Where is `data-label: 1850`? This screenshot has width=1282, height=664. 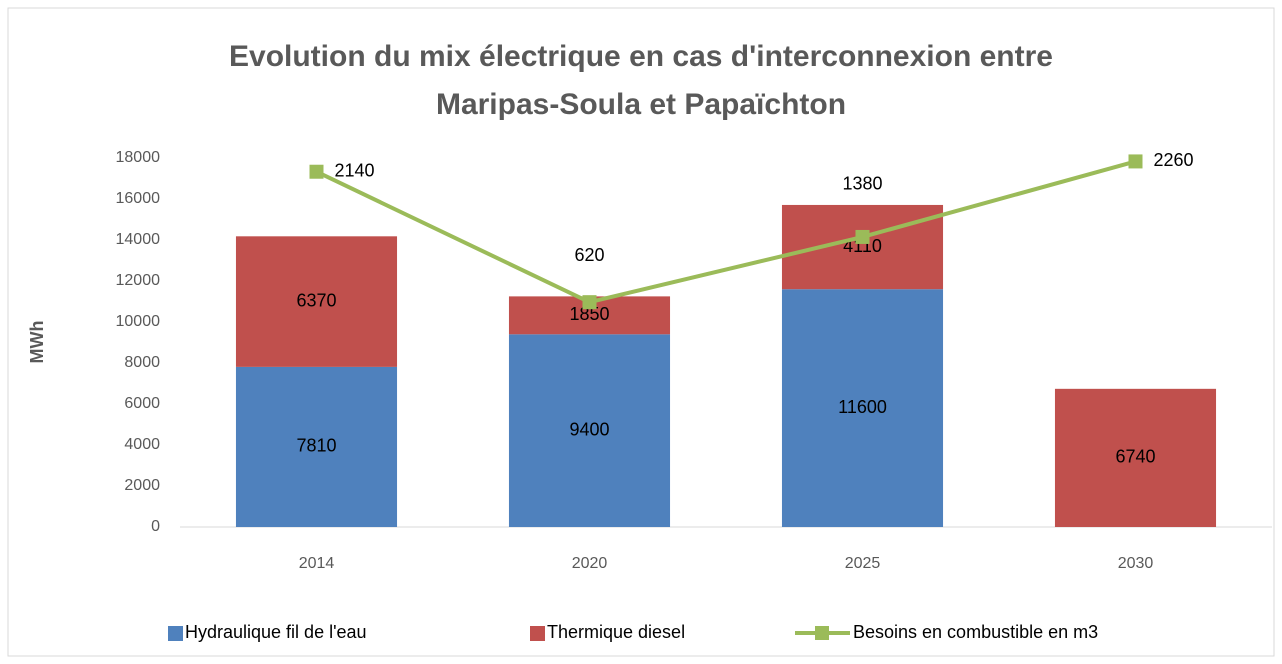
data-label: 1850 is located at coordinates (589, 314).